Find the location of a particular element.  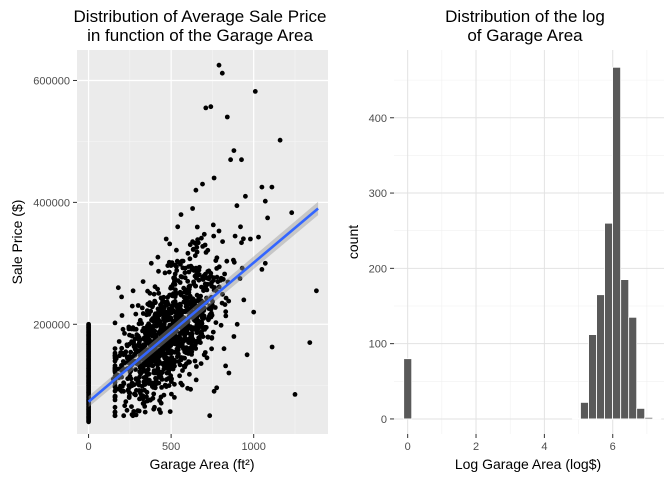

histogram-x-axis-title: Log Garage Area (log$) is located at coordinates (528, 464).